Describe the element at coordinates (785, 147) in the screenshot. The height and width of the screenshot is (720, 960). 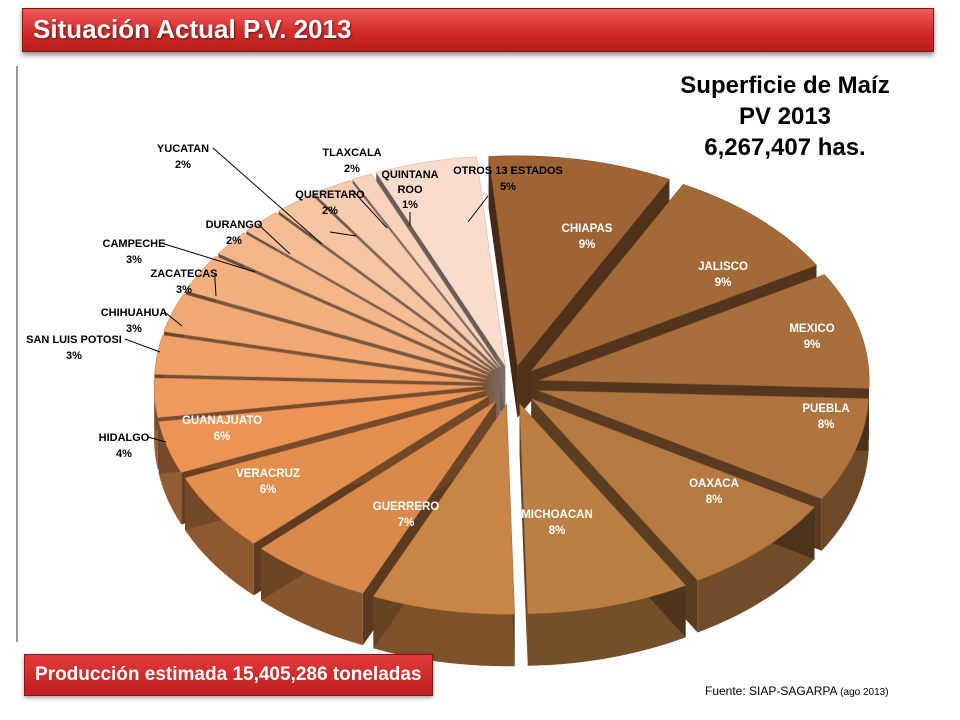
I see `summary-line-3: 6,267,407 has.` at that location.